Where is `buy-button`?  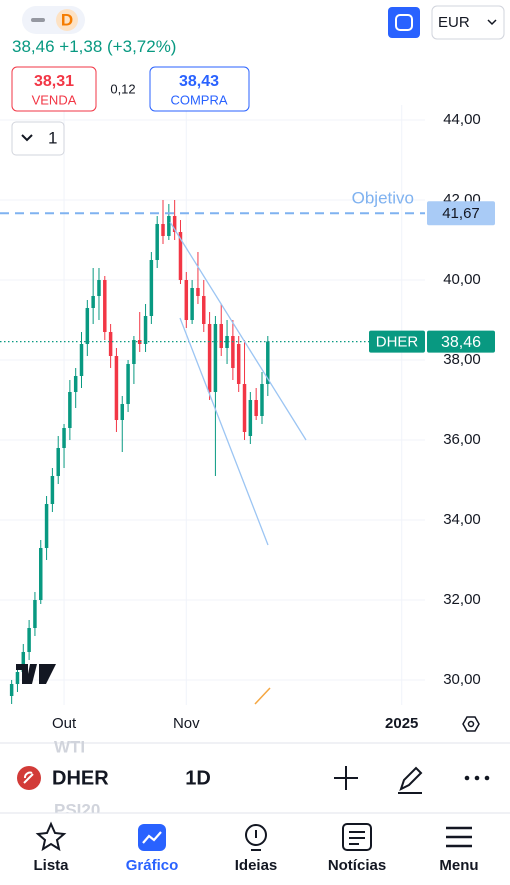 buy-button is located at coordinates (199, 89).